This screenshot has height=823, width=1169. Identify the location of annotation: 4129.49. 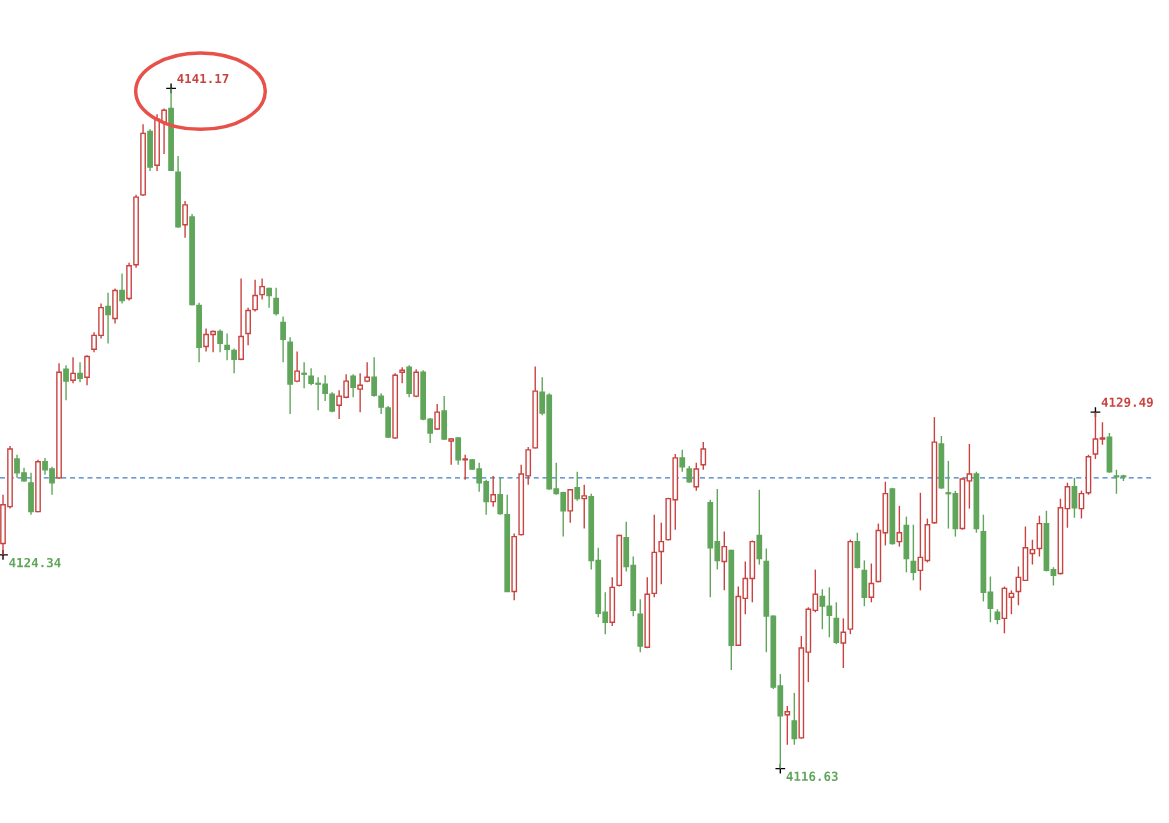
(1127, 402).